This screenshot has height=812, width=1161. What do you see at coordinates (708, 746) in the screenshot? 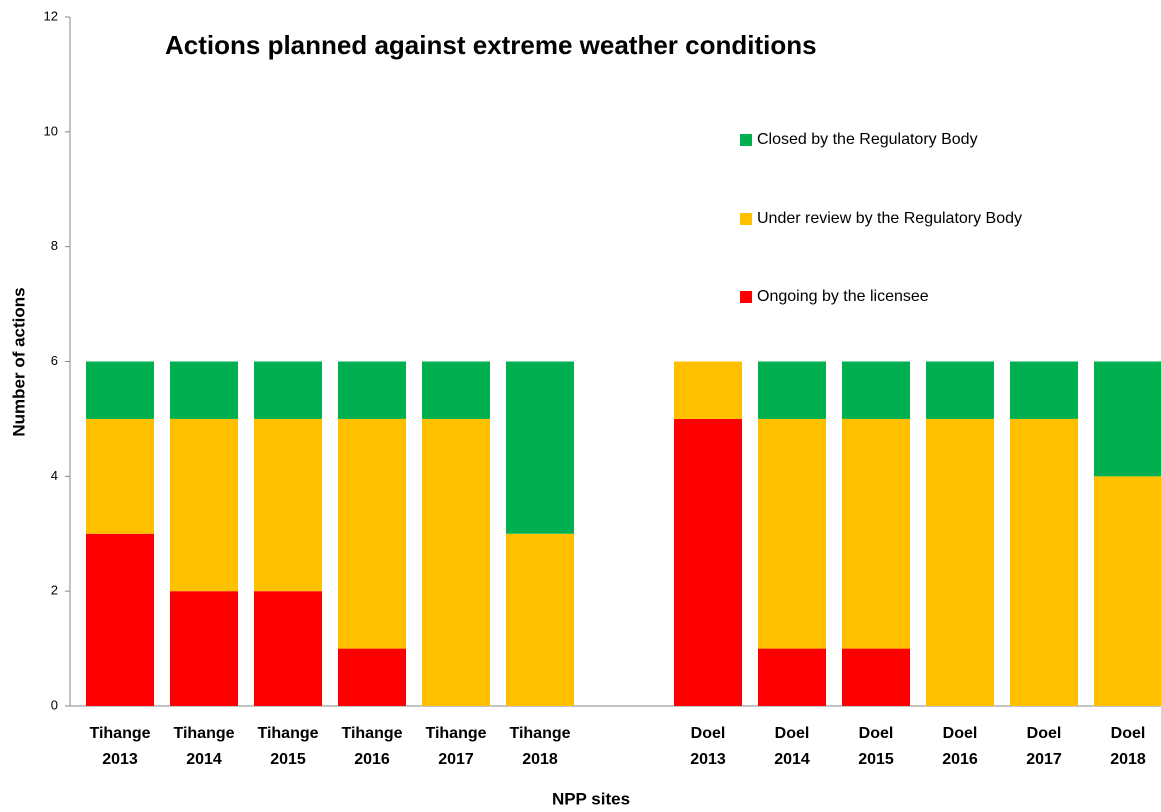
I see `x-tick-label: Doel 2013` at bounding box center [708, 746].